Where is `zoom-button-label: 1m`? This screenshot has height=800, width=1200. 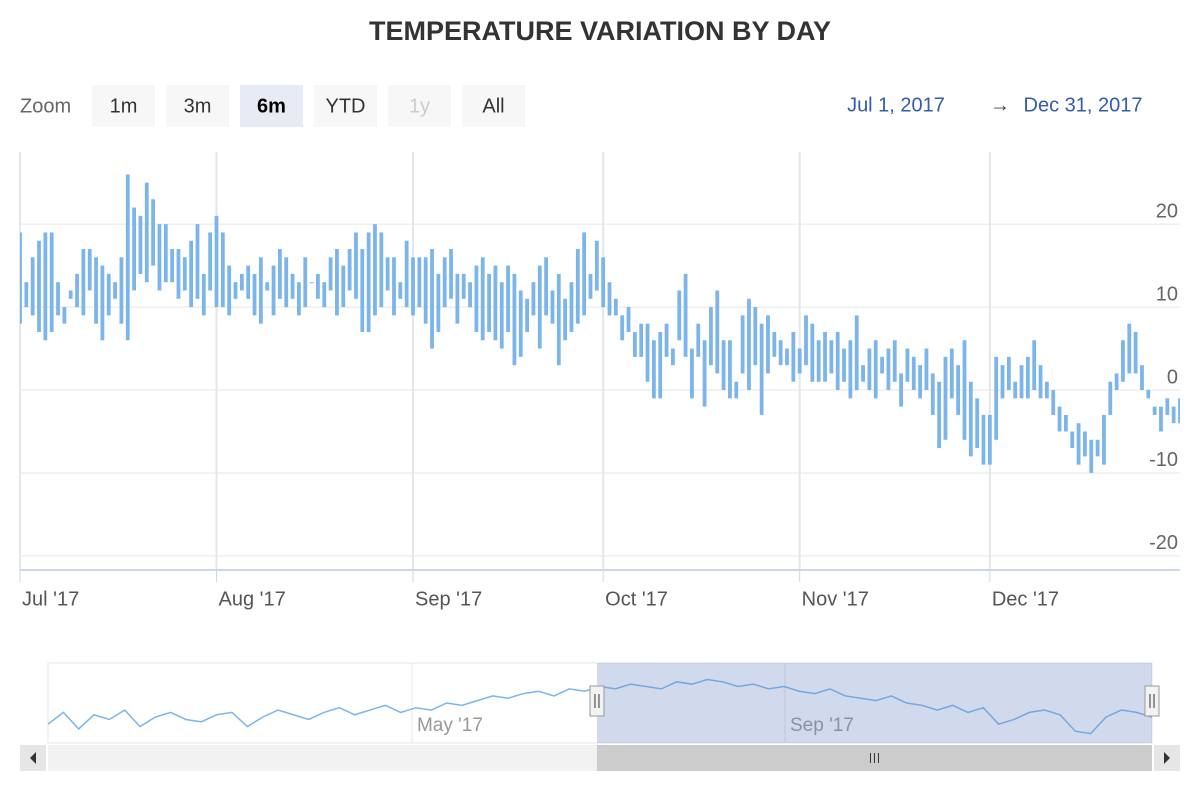
zoom-button-label: 1m is located at coordinates (124, 106).